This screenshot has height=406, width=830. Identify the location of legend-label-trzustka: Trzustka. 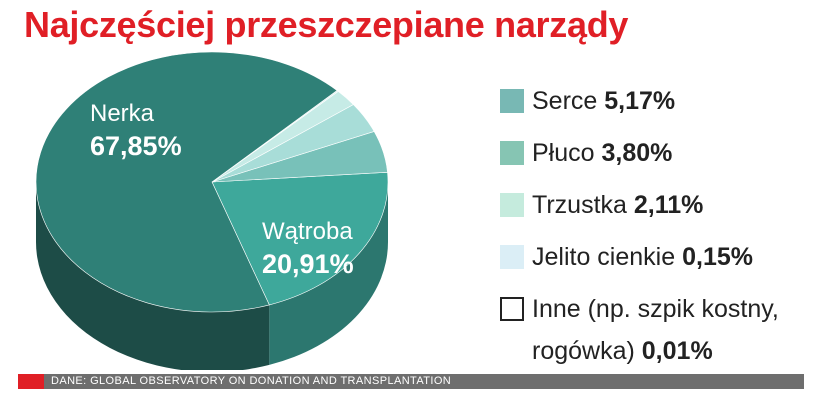
(579, 205).